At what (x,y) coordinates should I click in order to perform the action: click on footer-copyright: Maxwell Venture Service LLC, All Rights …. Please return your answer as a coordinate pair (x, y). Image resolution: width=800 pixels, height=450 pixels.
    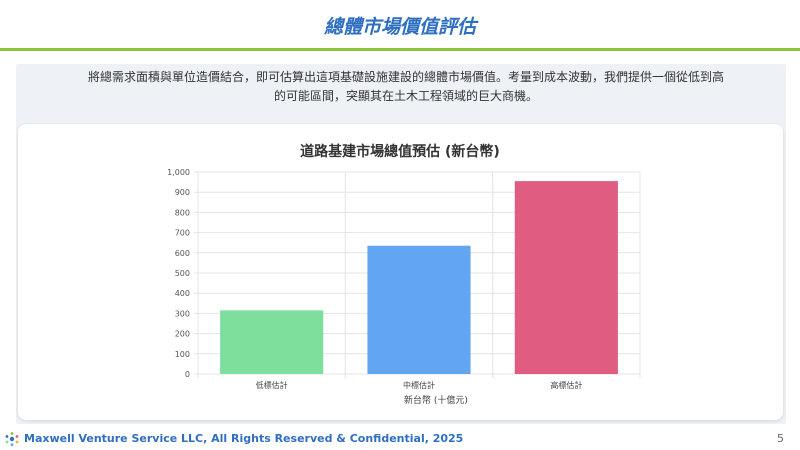
    Looking at the image, I should click on (244, 438).